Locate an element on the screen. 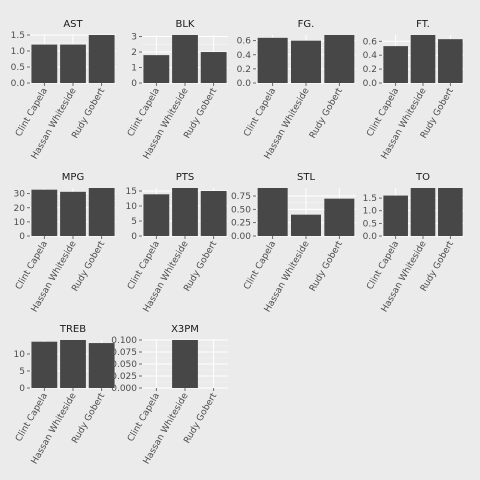  facet-title: AST is located at coordinates (73, 24).